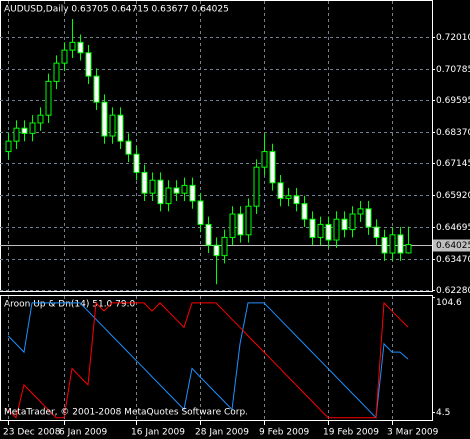 This screenshot has height=439, width=470. Describe the element at coordinates (453, 70) in the screenshot. I see `y-tick-label: 0.70785` at that location.